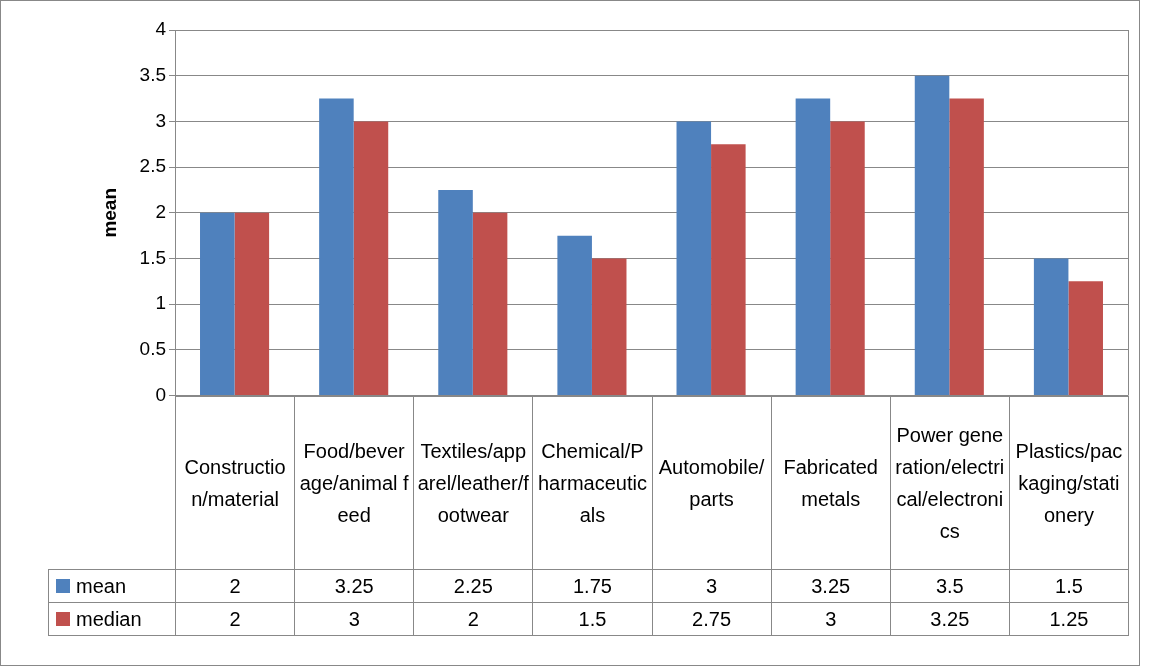  Describe the element at coordinates (152, 74) in the screenshot. I see `y-tick-label: 3.5` at that location.